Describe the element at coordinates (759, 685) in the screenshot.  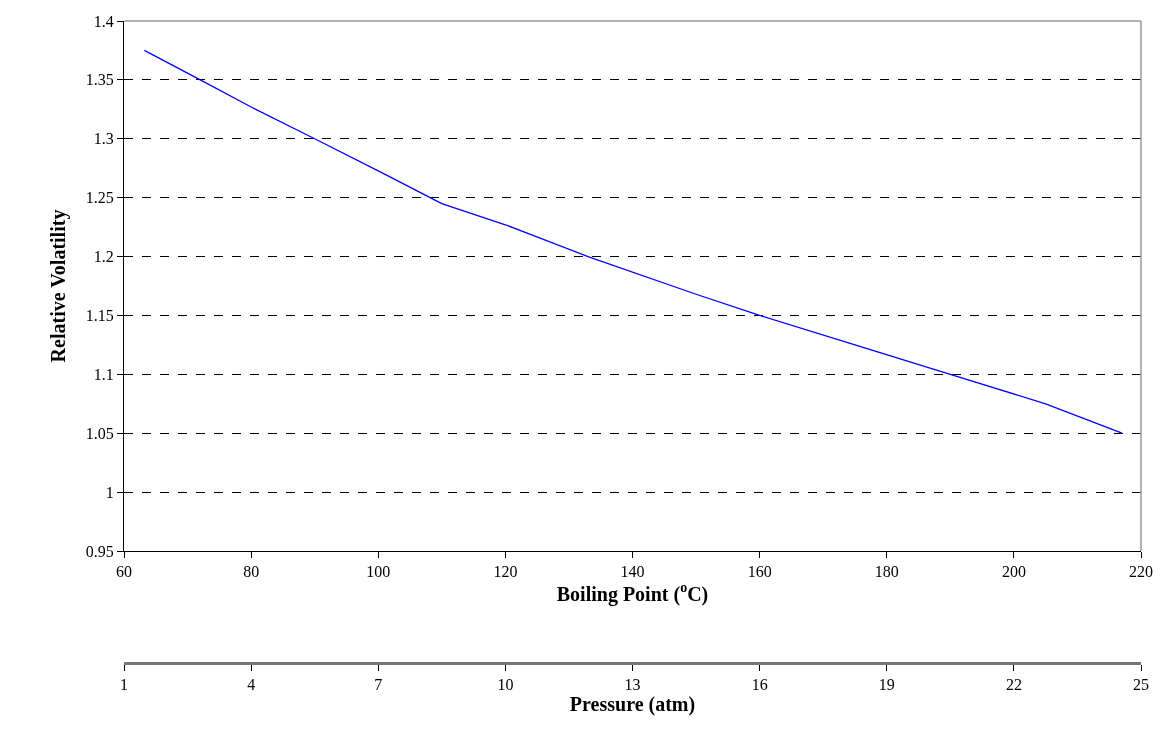
I see `x2-tick-label: 16` at that location.